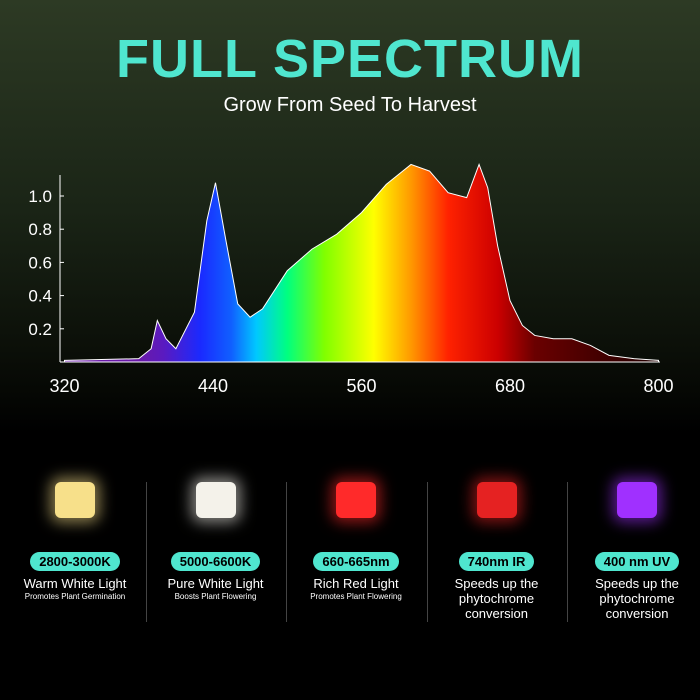  I want to click on led-description: Promotes Plant Flowering, so click(356, 596).